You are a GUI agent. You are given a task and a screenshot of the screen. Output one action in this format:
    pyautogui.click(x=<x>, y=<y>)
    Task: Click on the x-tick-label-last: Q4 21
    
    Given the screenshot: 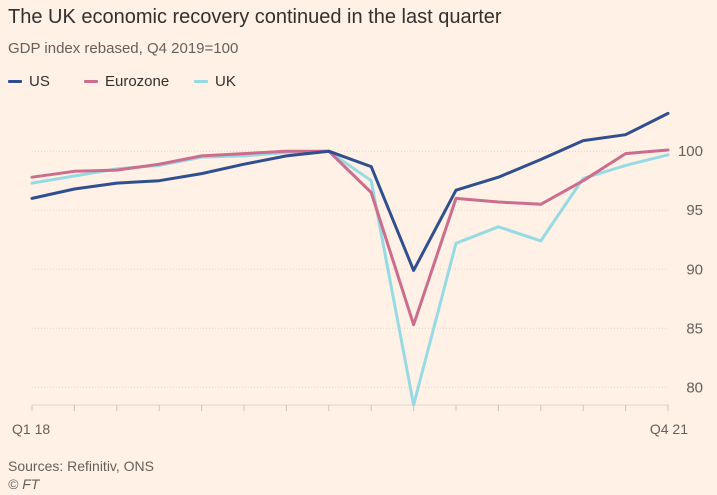 What is the action you would take?
    pyautogui.click(x=669, y=429)
    